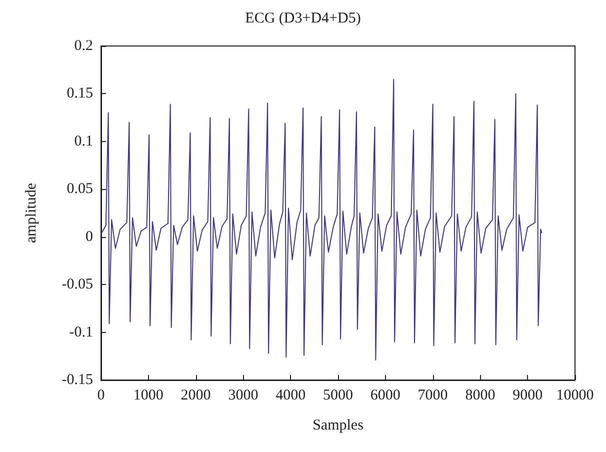 The width and height of the screenshot is (606, 452). What do you see at coordinates (77, 380) in the screenshot?
I see `y-tick-label: -0.15` at bounding box center [77, 380].